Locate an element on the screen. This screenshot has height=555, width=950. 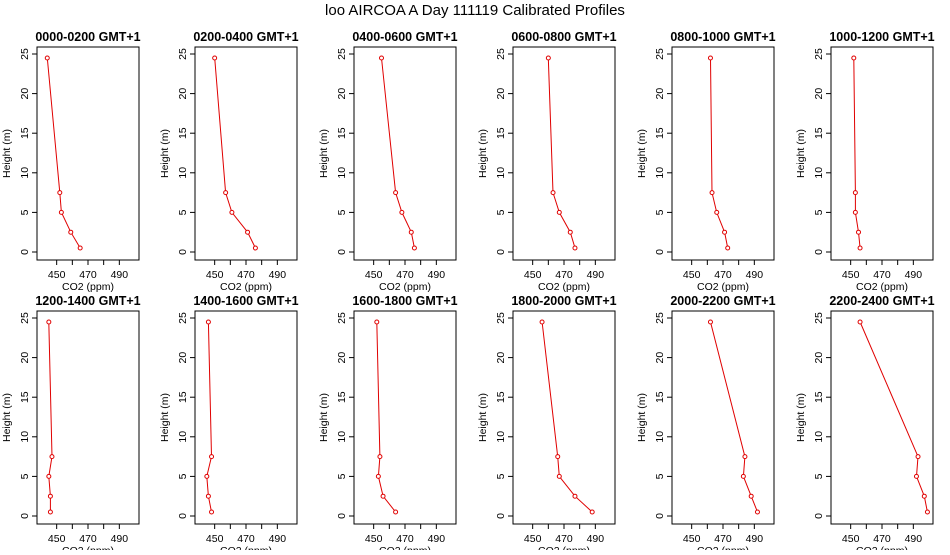
panel-title: 0000-0200 GMT+1 is located at coordinates (87, 37).